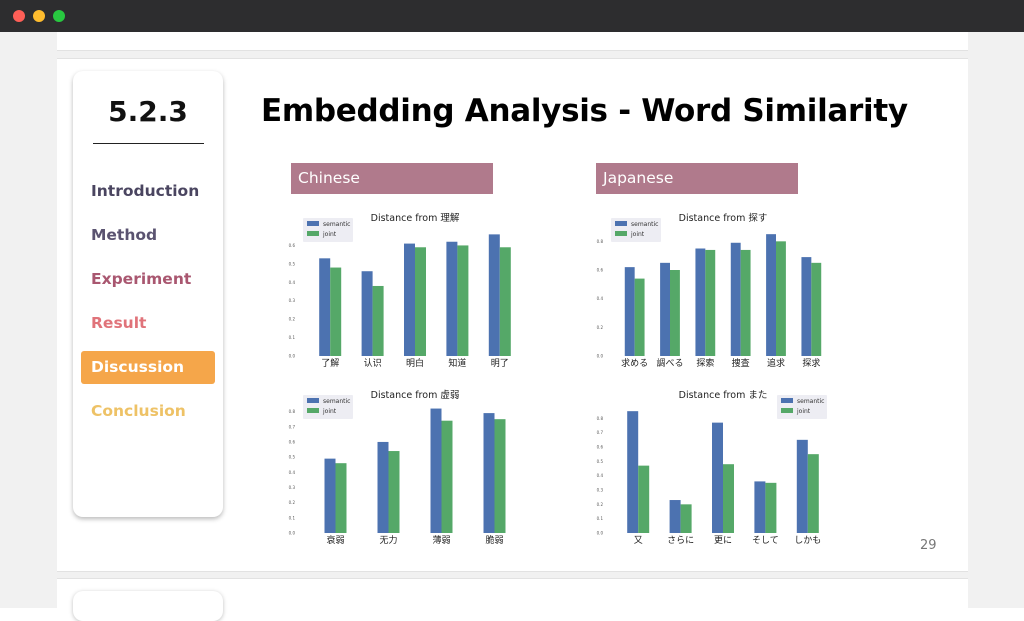  I want to click on x-tick-label: 无力, so click(388, 540).